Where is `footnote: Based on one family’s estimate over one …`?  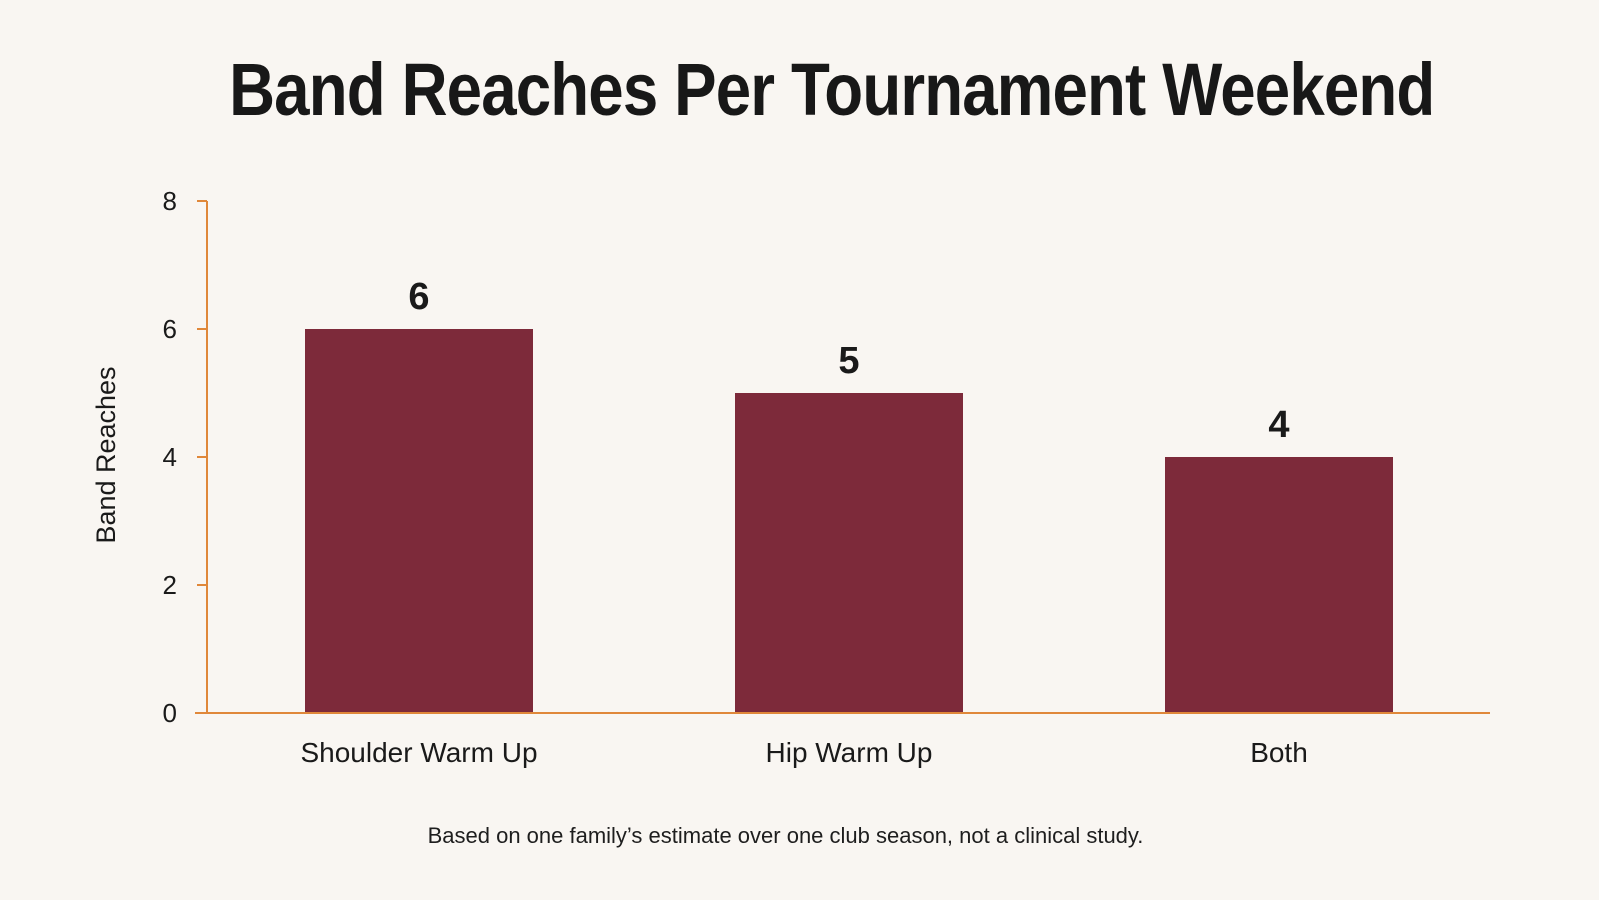 footnote: Based on one family’s estimate over one … is located at coordinates (785, 835).